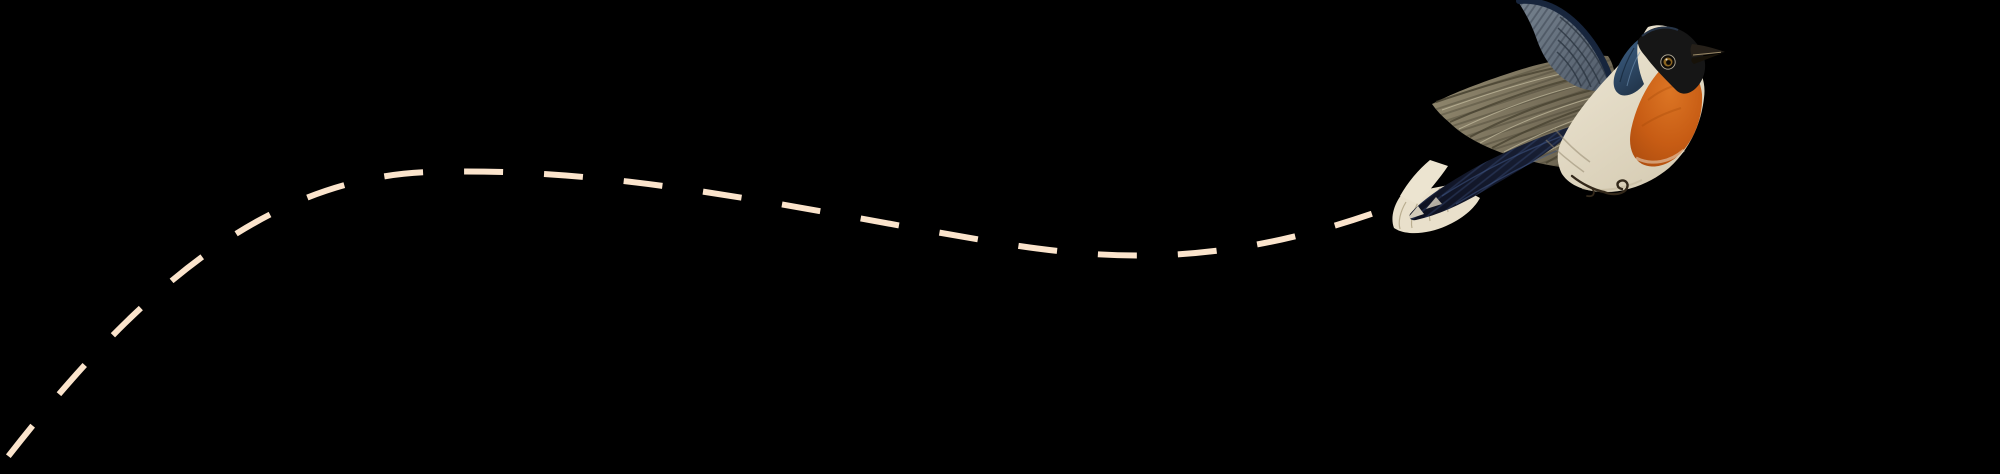 The width and height of the screenshot is (2000, 474). I want to click on wing-leading-edge, so click(1565, 43).